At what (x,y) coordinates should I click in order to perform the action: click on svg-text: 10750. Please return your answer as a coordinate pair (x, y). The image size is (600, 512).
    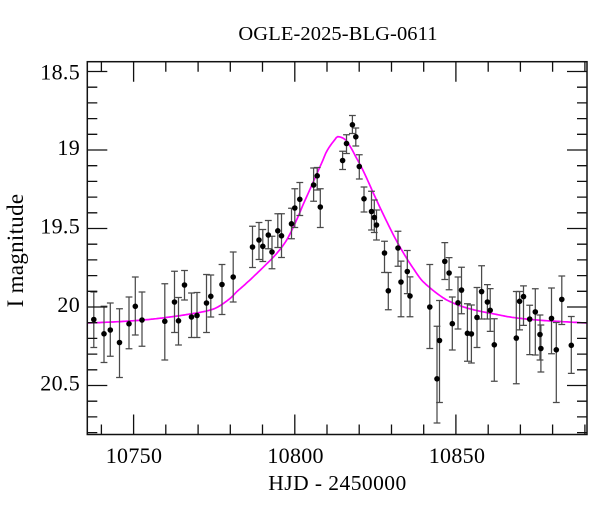
    Looking at the image, I should click on (134, 455).